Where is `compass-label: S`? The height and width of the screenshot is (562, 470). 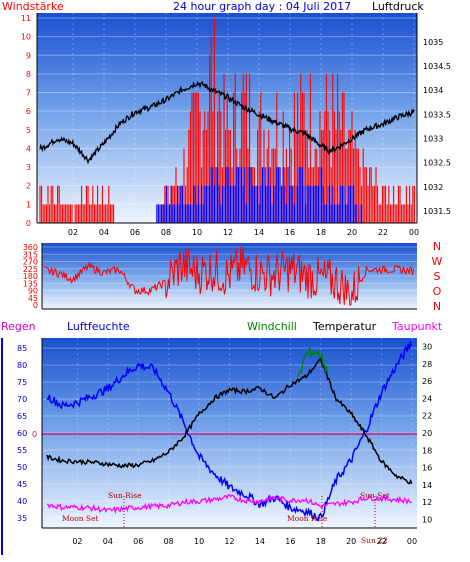
compass-label: S is located at coordinates (437, 276).